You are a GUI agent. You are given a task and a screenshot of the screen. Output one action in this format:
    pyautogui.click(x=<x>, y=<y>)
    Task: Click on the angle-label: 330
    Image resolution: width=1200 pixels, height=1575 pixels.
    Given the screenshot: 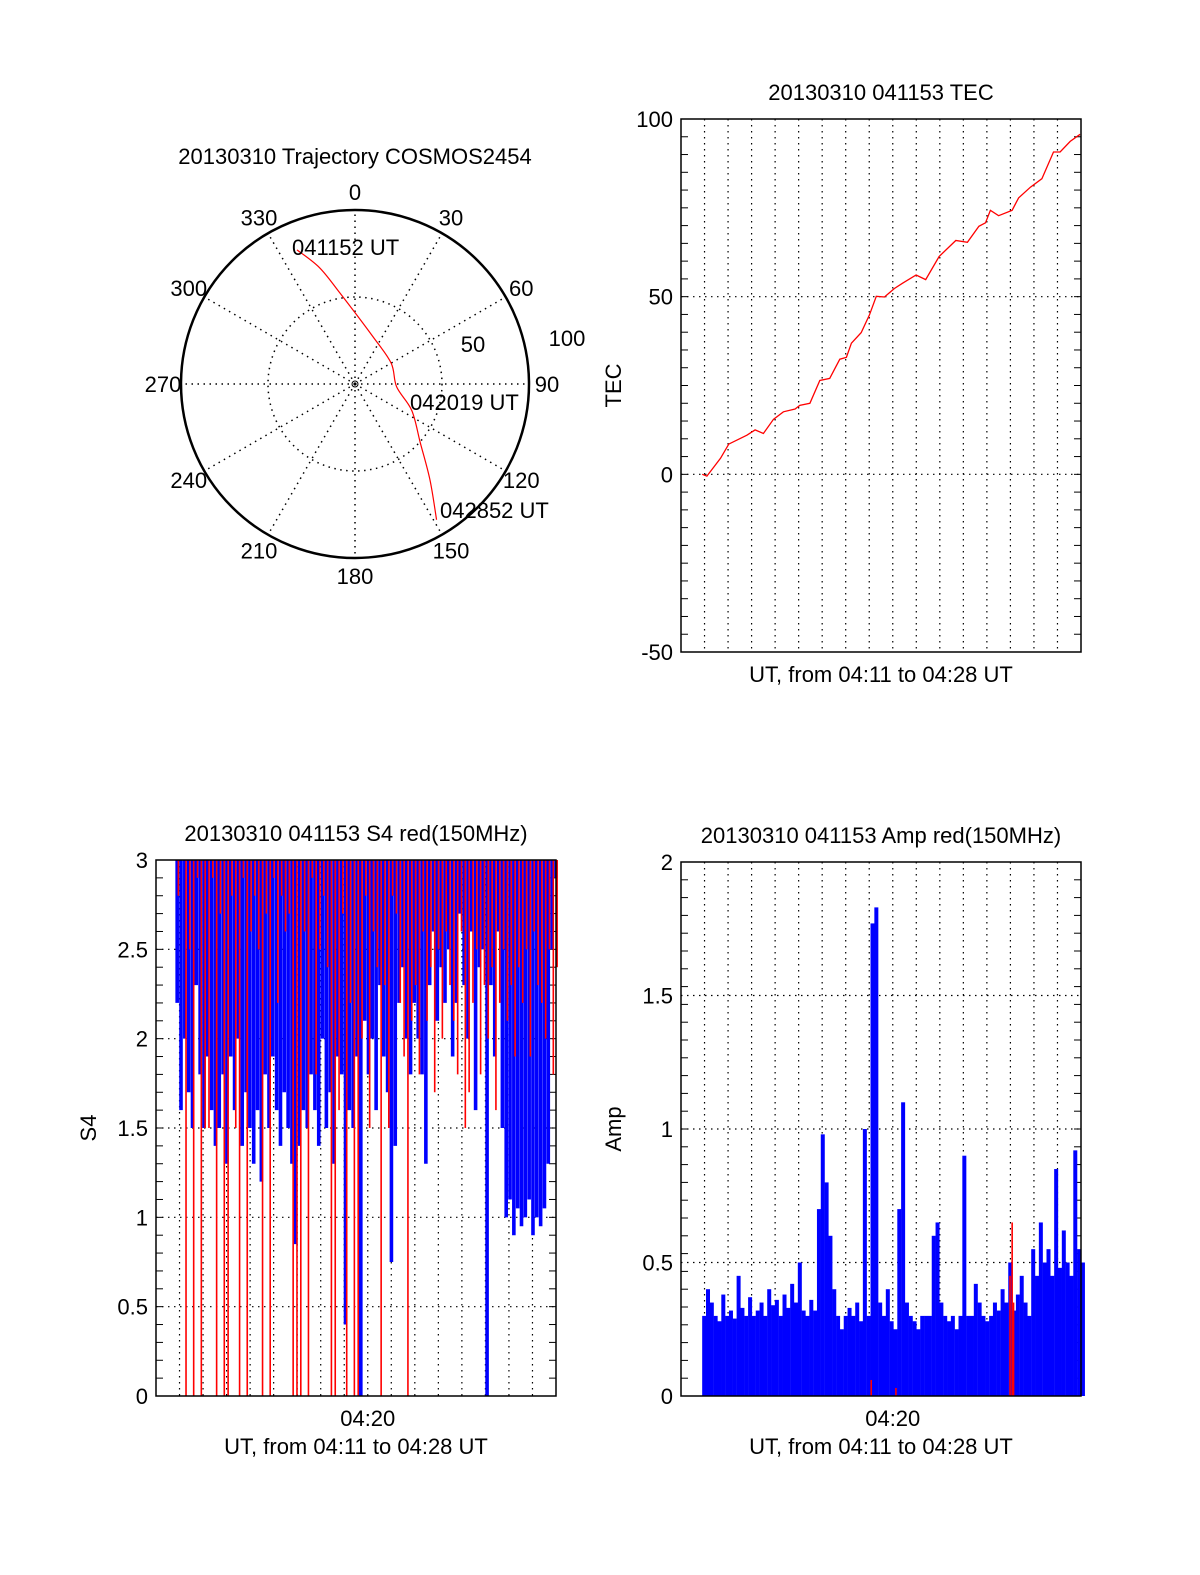 What is the action you would take?
    pyautogui.click(x=259, y=218)
    